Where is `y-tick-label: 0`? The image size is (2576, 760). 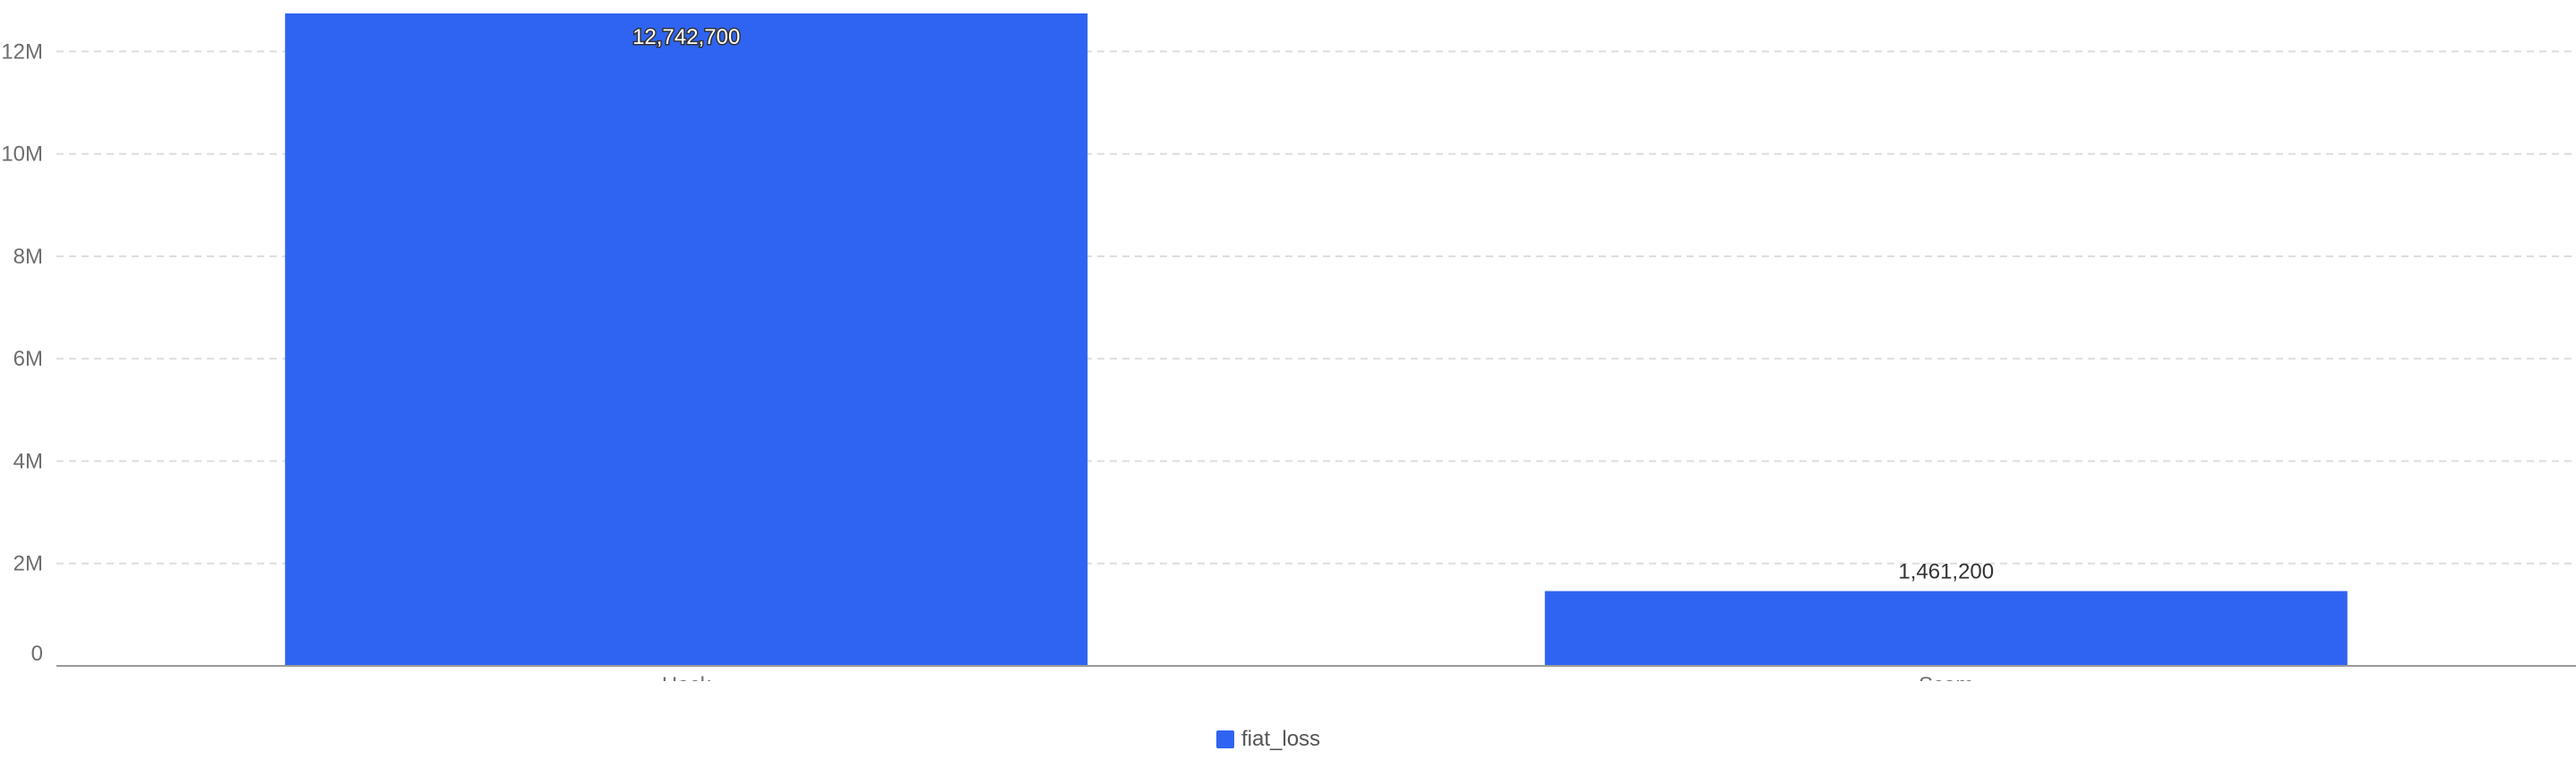
y-tick-label: 0 is located at coordinates (37, 654).